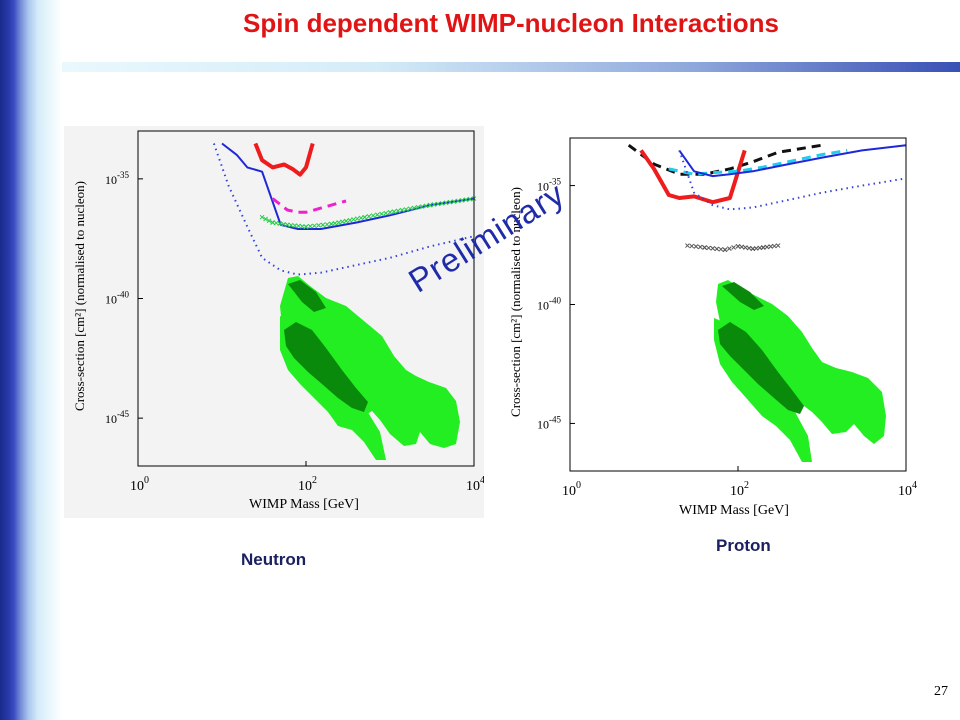 The width and height of the screenshot is (960, 720). Describe the element at coordinates (907, 489) in the screenshot. I see `proton-x-tick-label-2: 10⁴` at that location.